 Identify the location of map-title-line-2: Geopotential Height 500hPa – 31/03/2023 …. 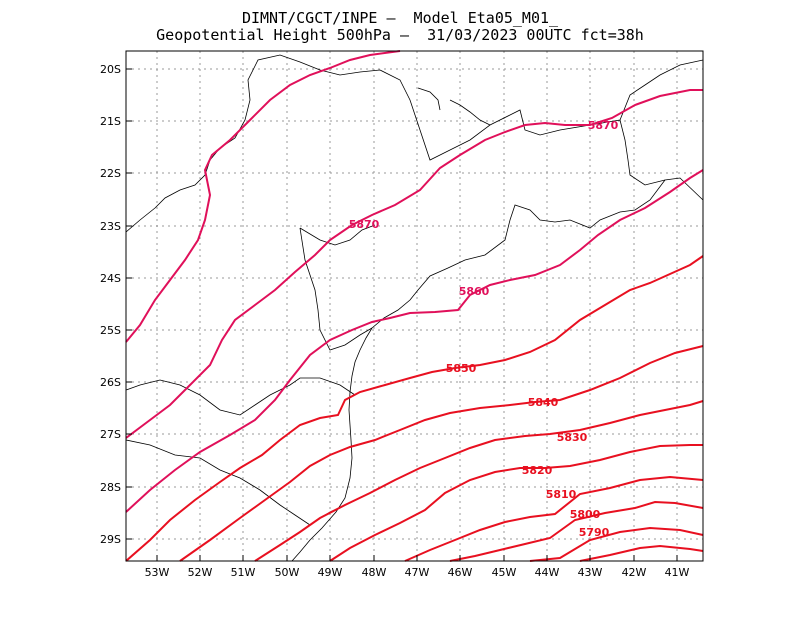
(400, 35).